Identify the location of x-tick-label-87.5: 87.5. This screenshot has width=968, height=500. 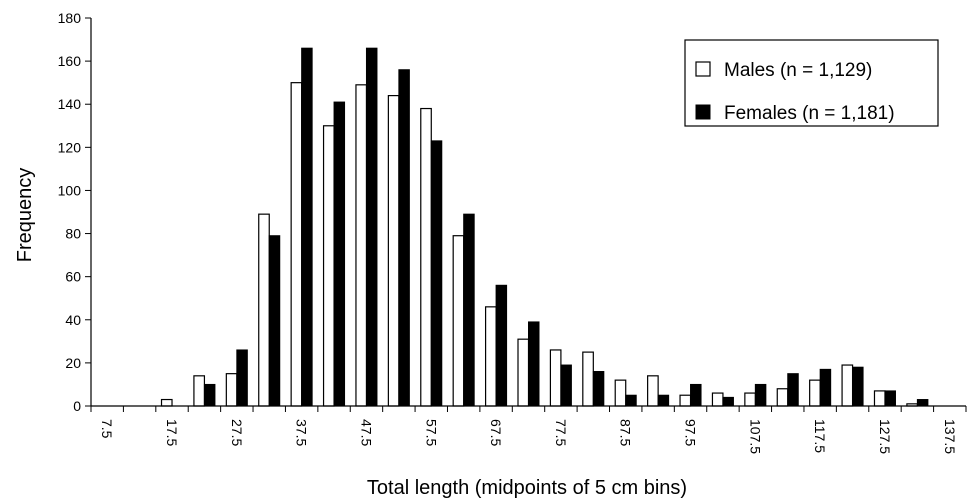
(626, 432).